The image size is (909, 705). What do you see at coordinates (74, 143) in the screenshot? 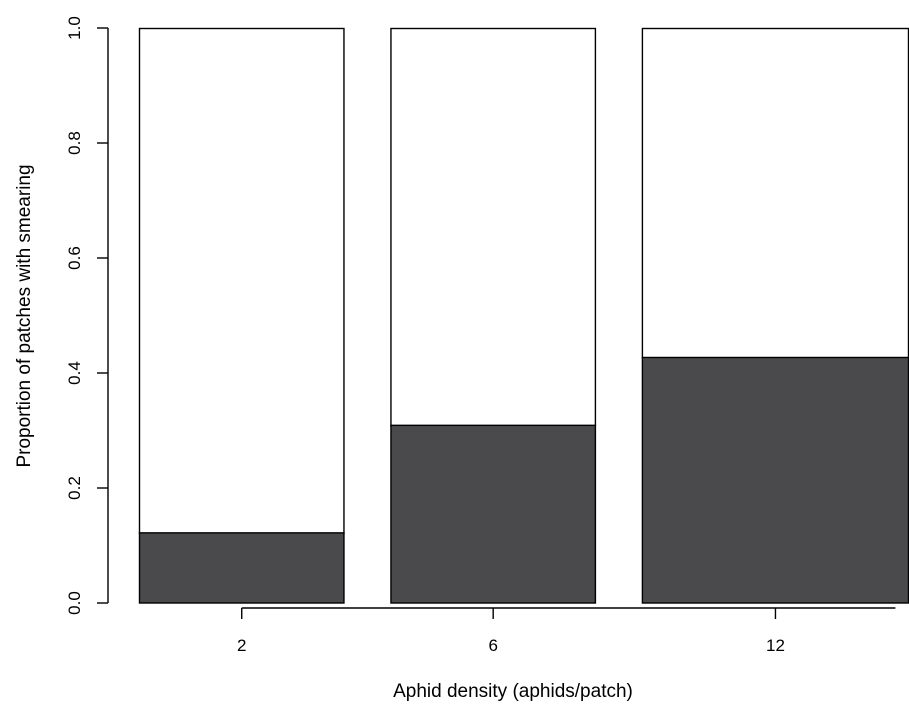
I see `y-tick-label-0.8: 0.8` at bounding box center [74, 143].